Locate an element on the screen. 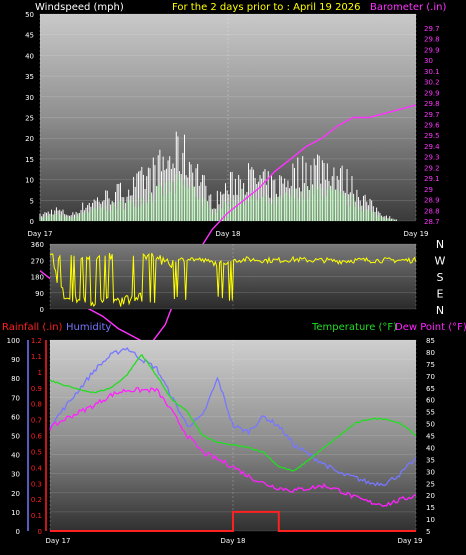 This screenshot has width=466, height=555. rainfall-axis-label: Rainfall (.in) is located at coordinates (32, 327).